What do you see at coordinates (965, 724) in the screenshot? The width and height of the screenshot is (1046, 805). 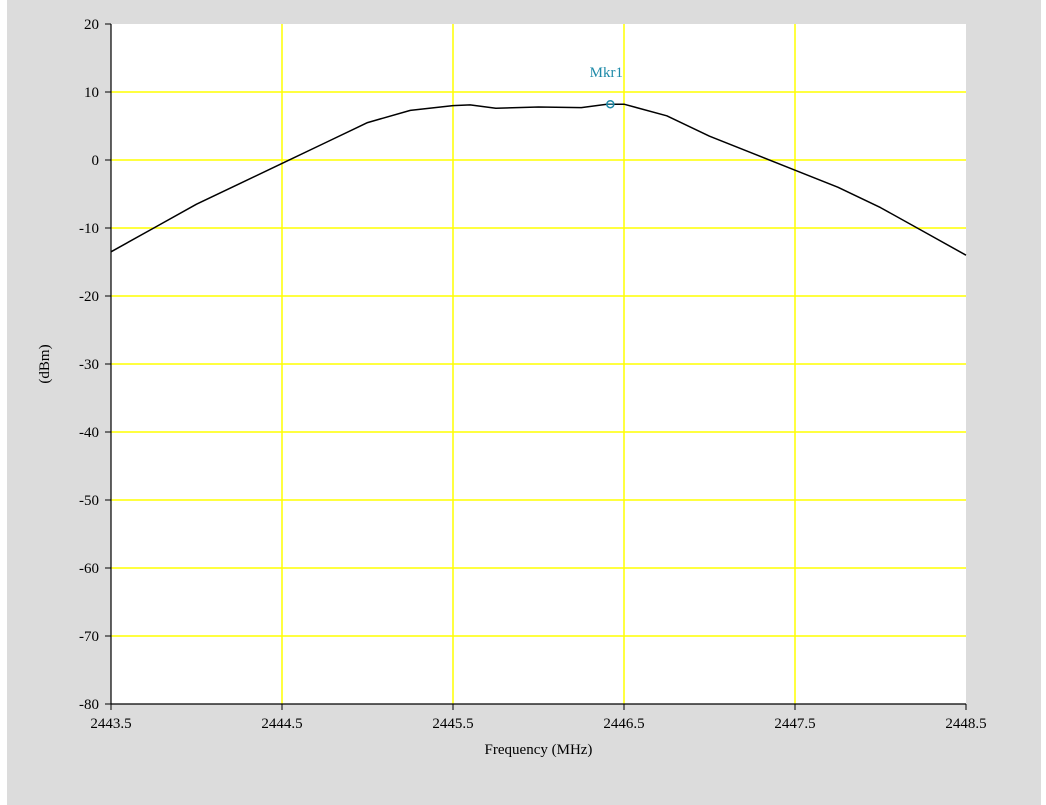 I see `x-tick-label: 2448.5` at bounding box center [965, 724].